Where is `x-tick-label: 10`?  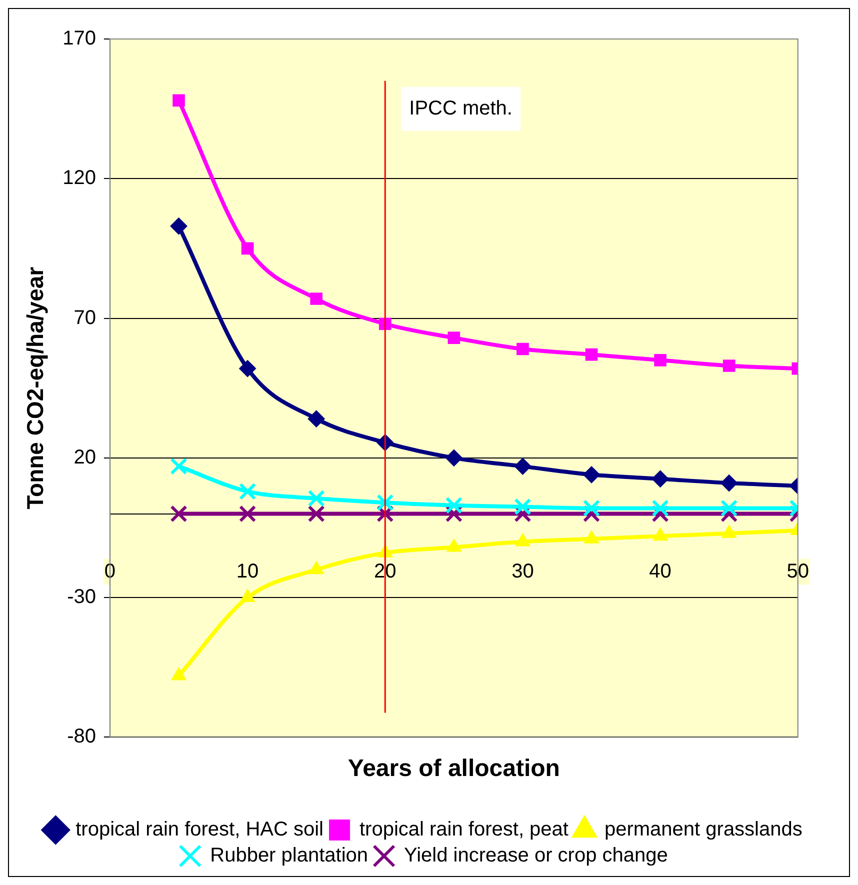
x-tick-label: 10 is located at coordinates (247, 571).